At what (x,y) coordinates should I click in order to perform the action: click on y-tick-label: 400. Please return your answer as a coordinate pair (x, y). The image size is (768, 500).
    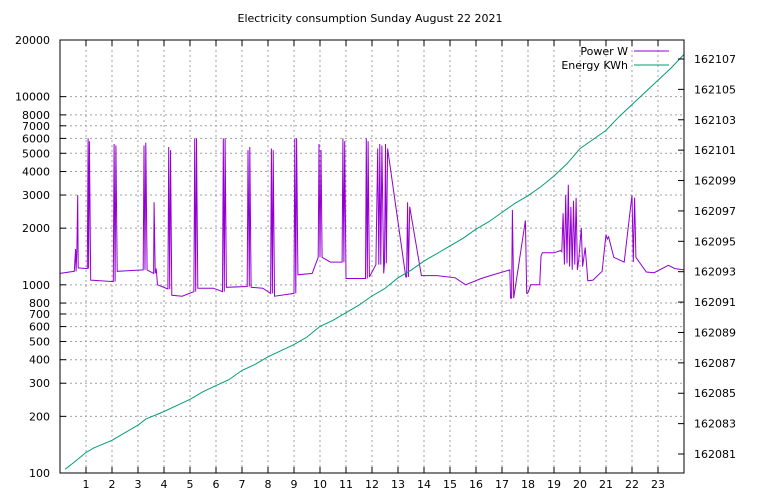
    Looking at the image, I should click on (39, 360).